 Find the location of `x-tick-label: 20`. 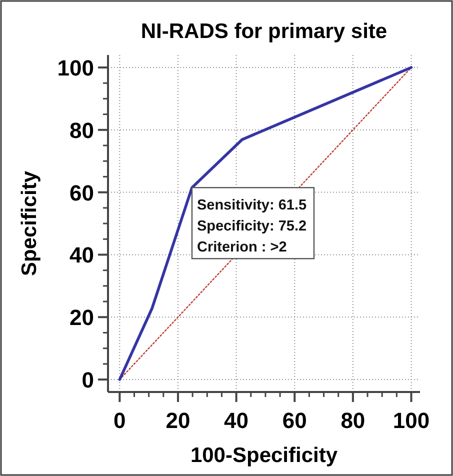

x-tick-label: 20 is located at coordinates (178, 420).